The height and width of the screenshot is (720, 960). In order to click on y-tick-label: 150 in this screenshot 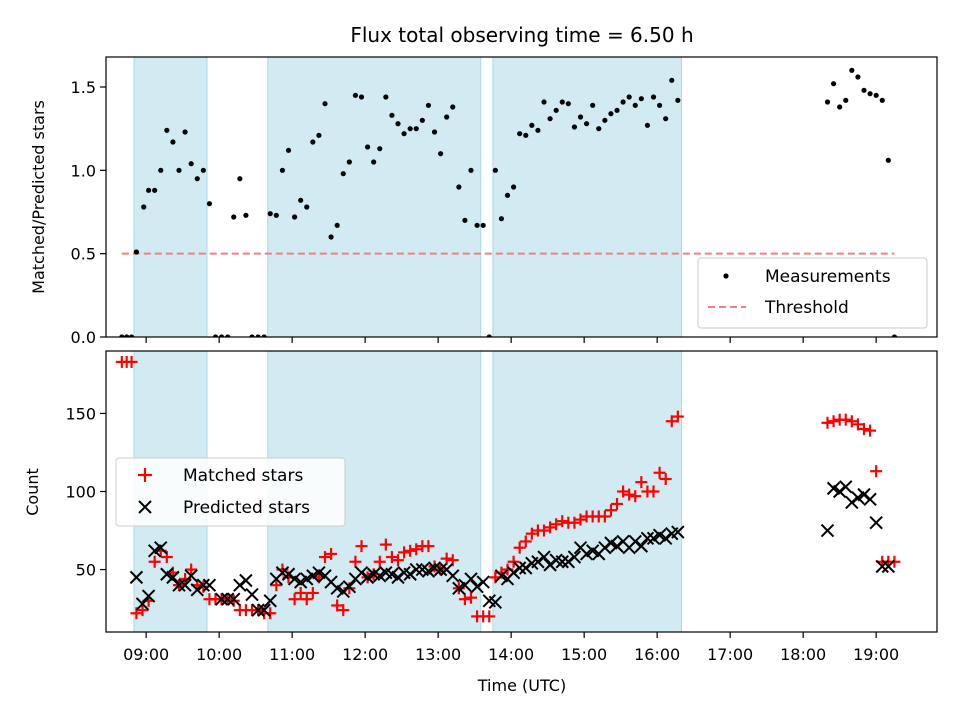, I will do `click(80, 413)`.